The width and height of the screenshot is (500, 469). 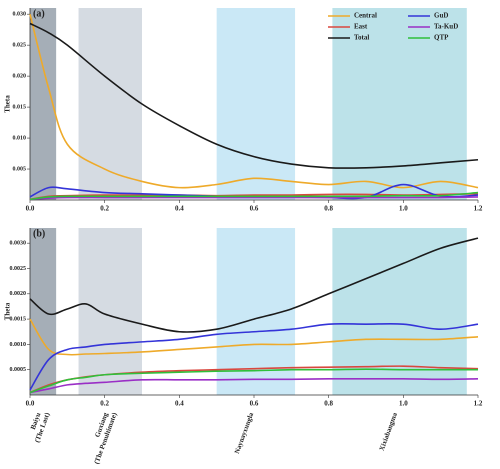 I want to click on y-tick-label: 0.015, so click(x=20, y=107).